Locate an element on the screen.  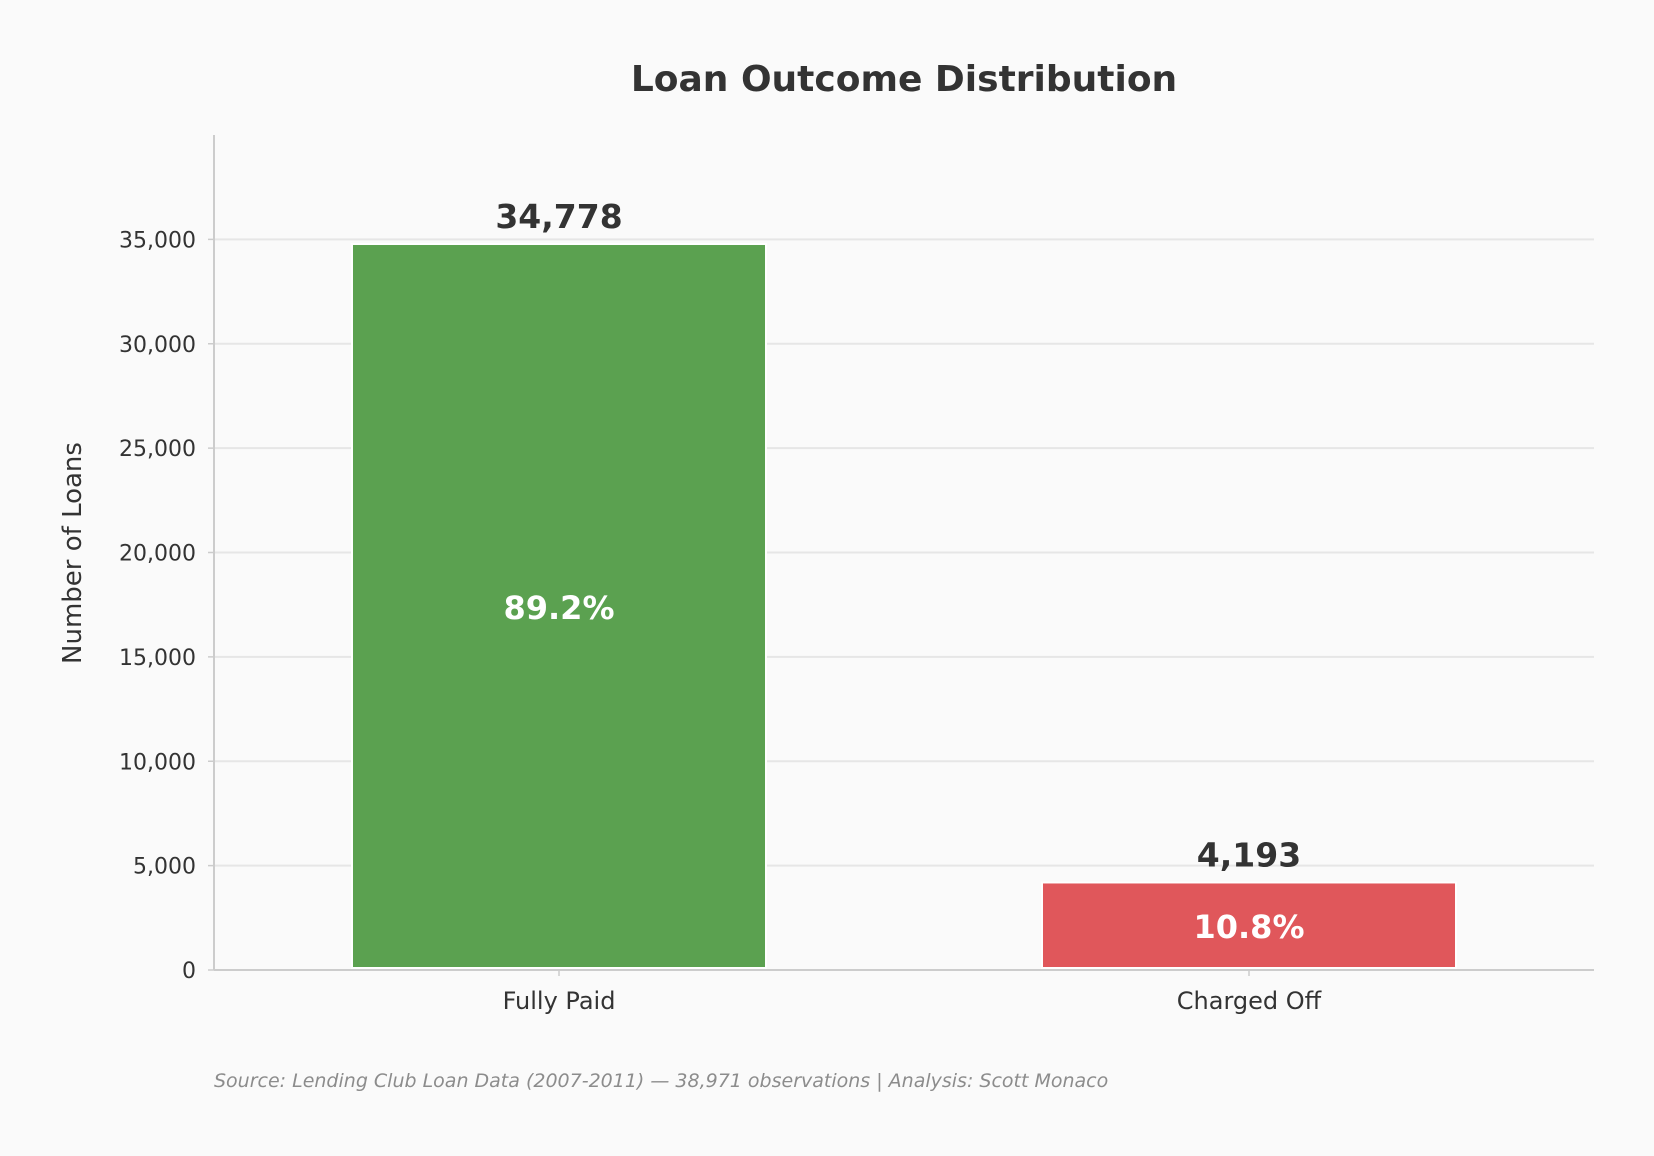
y-tick-label: 0 is located at coordinates (189, 971).